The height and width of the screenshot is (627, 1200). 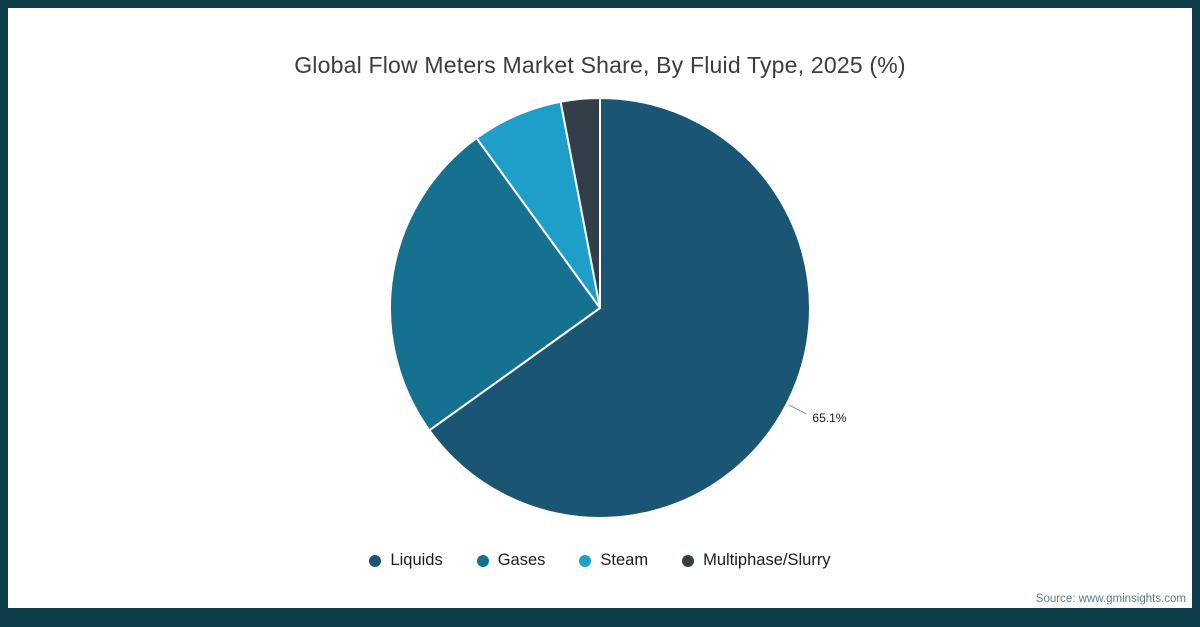 I want to click on legend-item-steam: Steam, so click(x=613, y=560).